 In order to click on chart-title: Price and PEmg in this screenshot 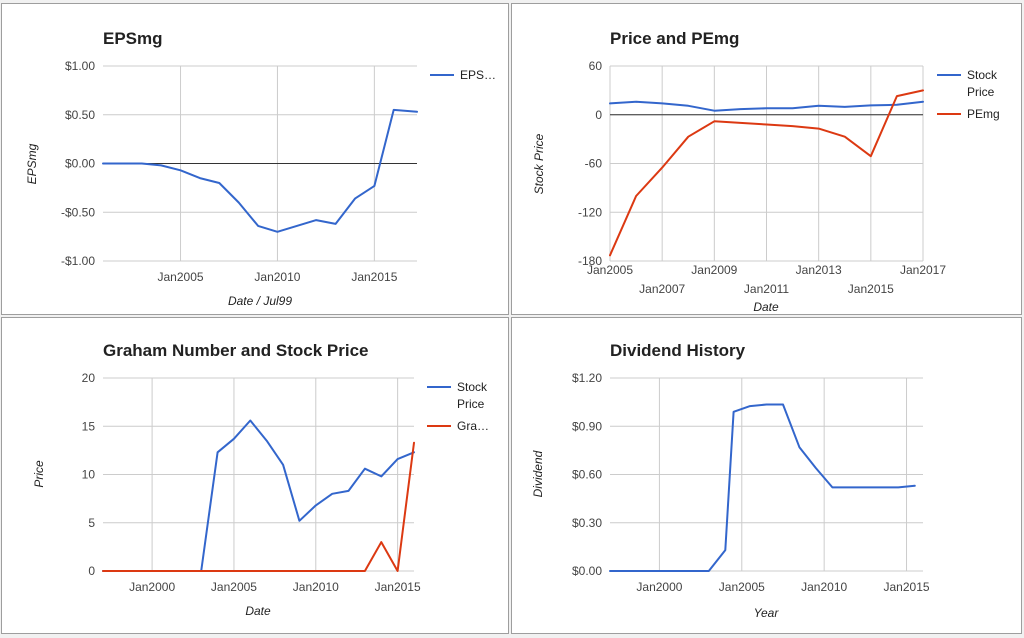, I will do `click(674, 38)`.